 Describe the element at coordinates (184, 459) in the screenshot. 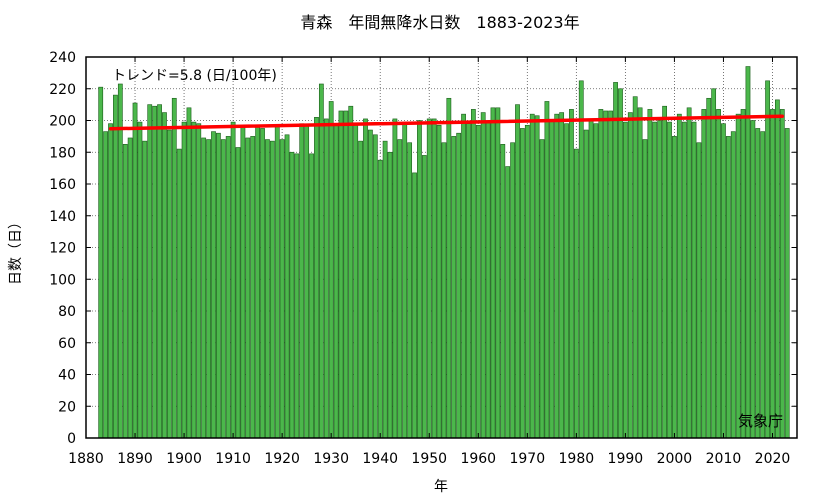

I see `x-tick-label: 1900` at that location.